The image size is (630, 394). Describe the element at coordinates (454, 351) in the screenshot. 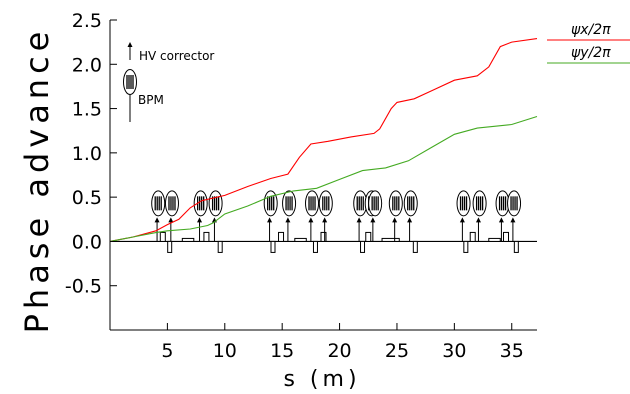

I see `x-tick-label: 30` at that location.